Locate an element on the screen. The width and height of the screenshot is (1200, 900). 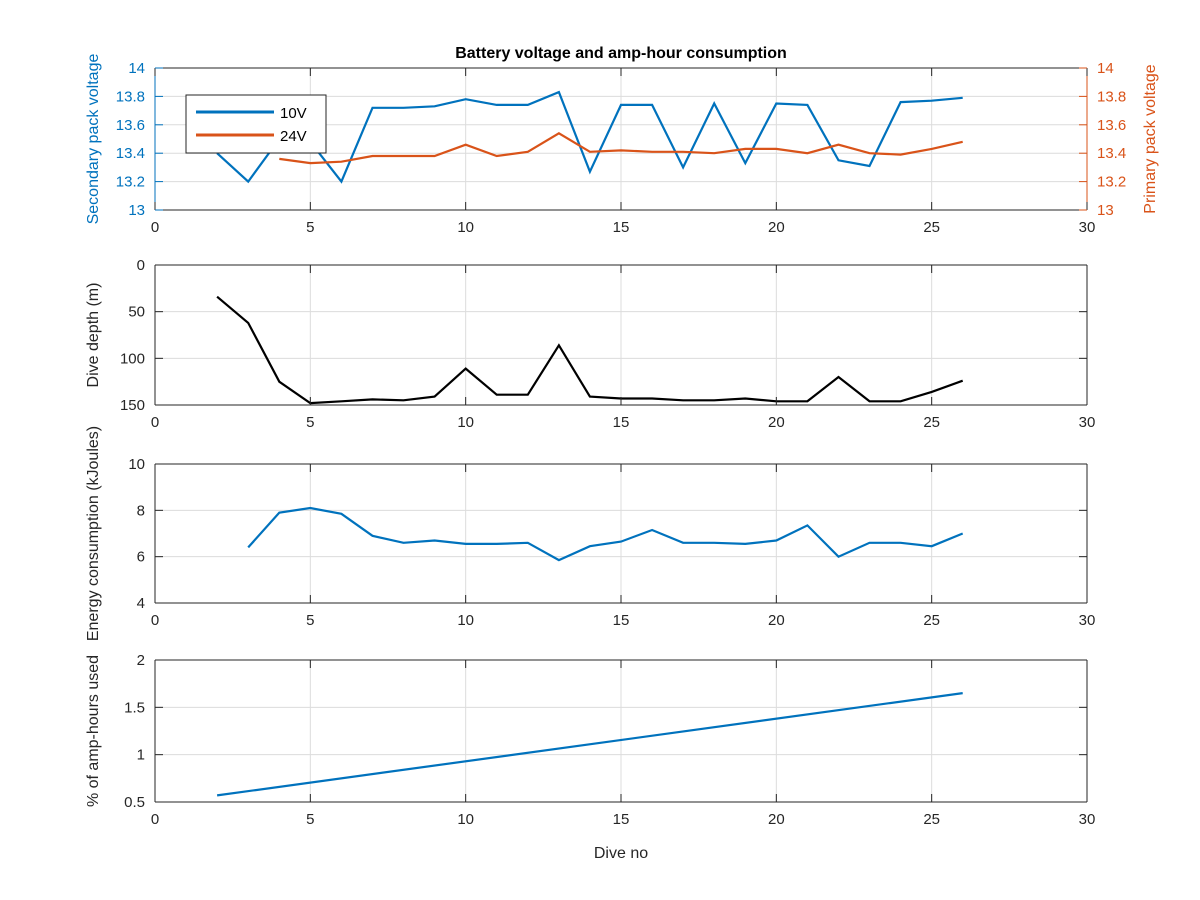
y-tick-label: 1 is located at coordinates (141, 755).